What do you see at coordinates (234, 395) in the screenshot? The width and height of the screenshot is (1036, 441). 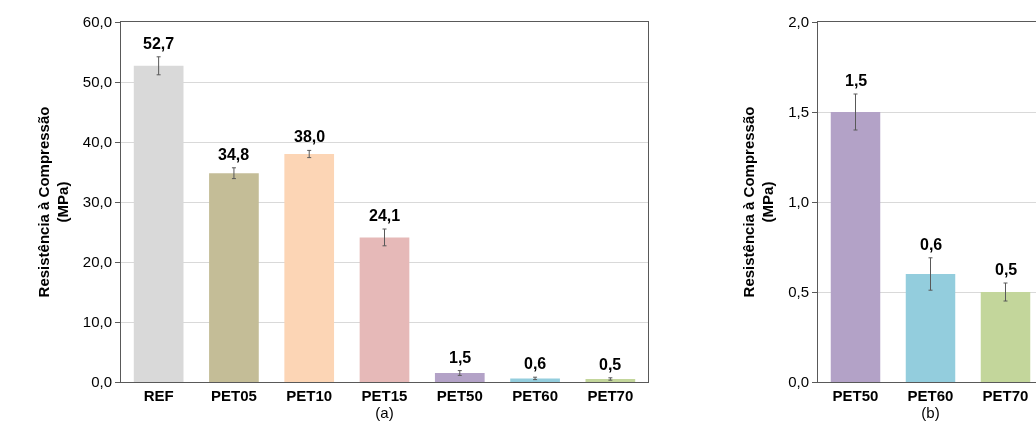 I see `x-tick-label: PET05` at bounding box center [234, 395].